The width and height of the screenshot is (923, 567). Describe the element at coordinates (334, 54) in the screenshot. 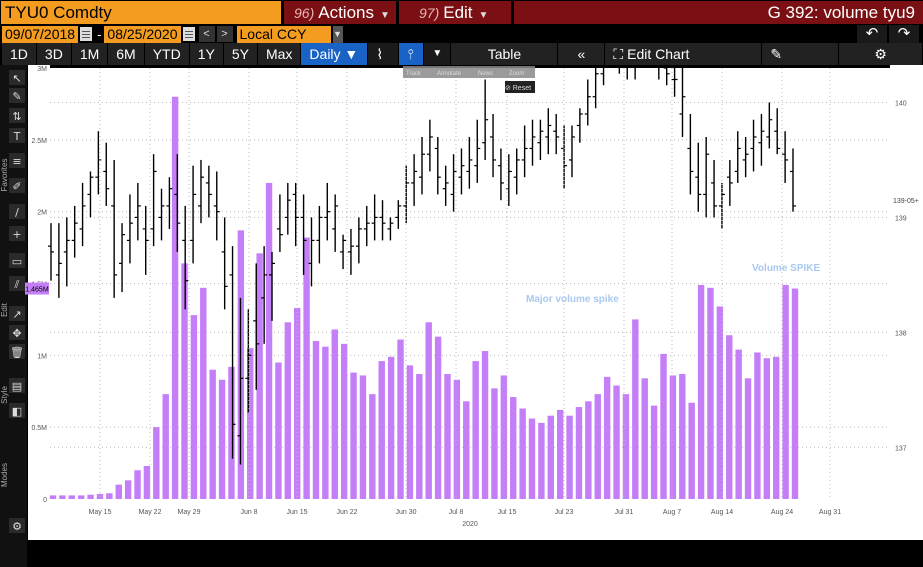

I see `frequency-select: Daily ▼` at that location.